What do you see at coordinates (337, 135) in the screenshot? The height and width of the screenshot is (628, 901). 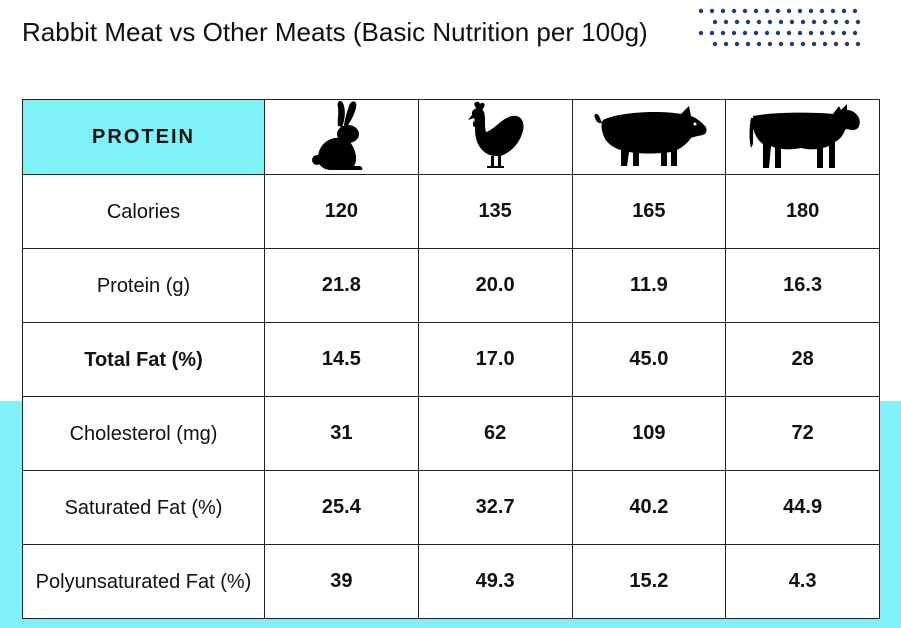 I see `rabbit-icon` at bounding box center [337, 135].